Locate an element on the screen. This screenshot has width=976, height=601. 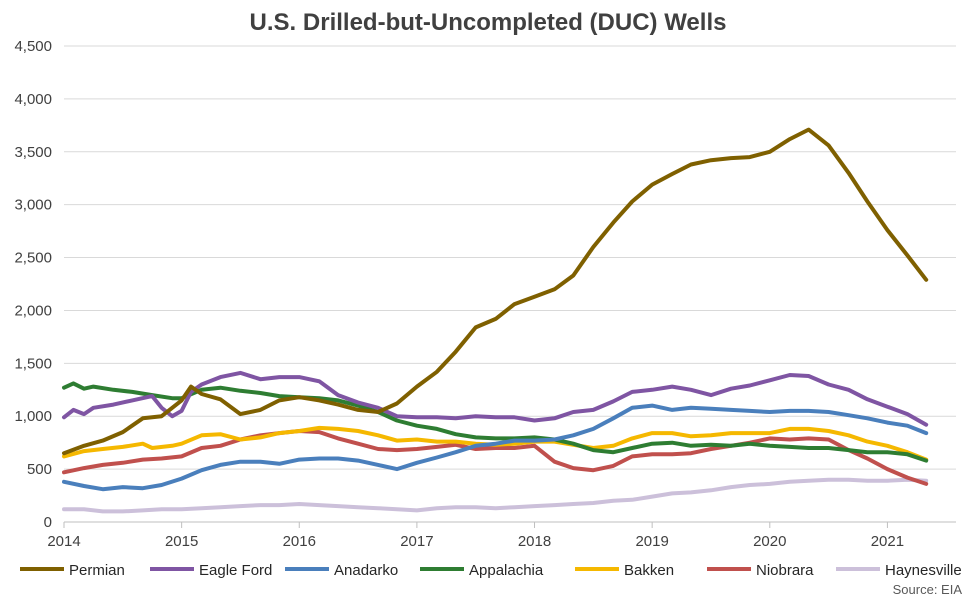
series-line-appalachia is located at coordinates (495, 422).